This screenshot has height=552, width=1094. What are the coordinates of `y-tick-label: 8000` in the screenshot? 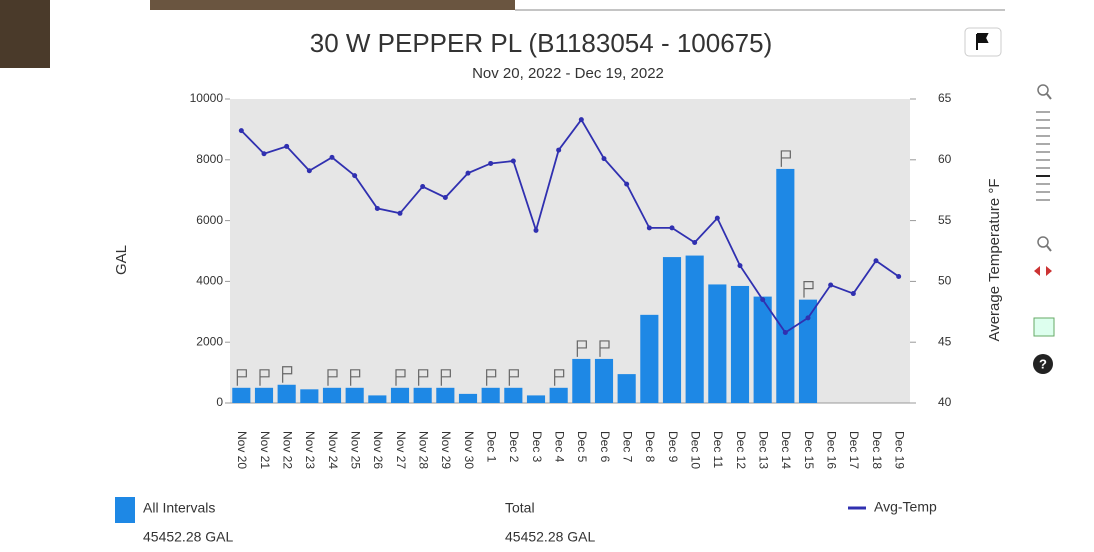 It's located at (209, 159).